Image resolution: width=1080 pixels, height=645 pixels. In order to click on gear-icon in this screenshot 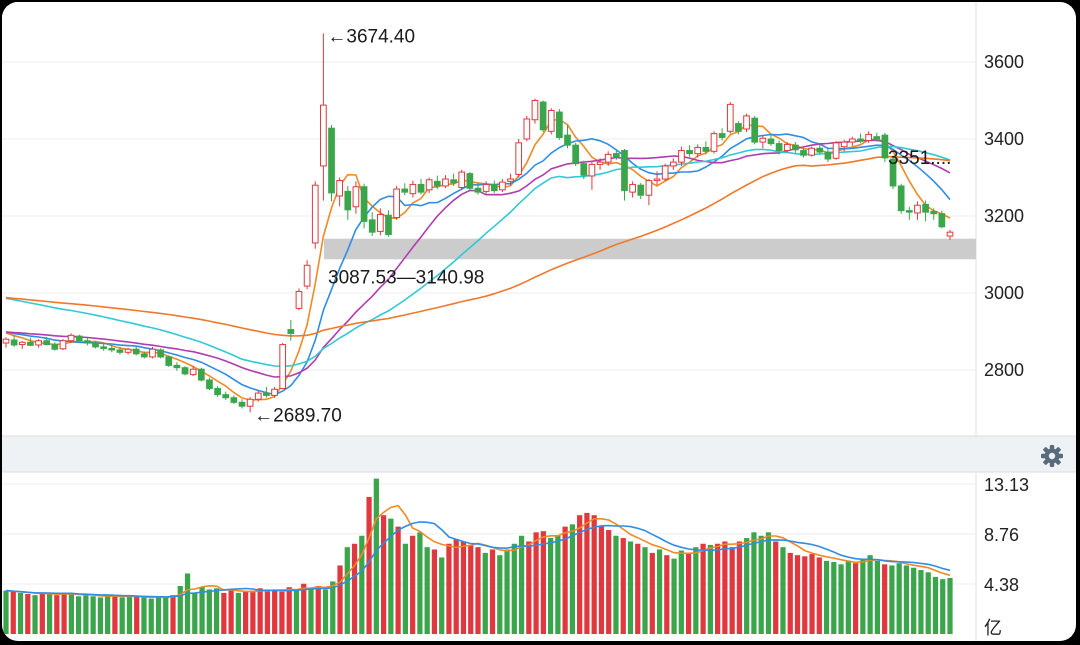, I will do `click(1052, 456)`.